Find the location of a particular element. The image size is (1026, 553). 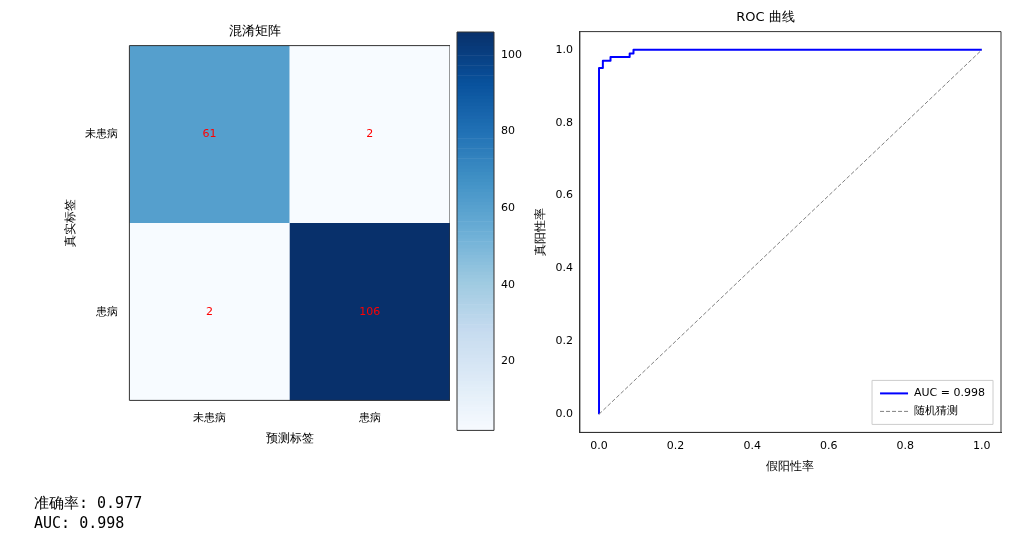

x-axis-title: 预测标签 is located at coordinates (289, 437).